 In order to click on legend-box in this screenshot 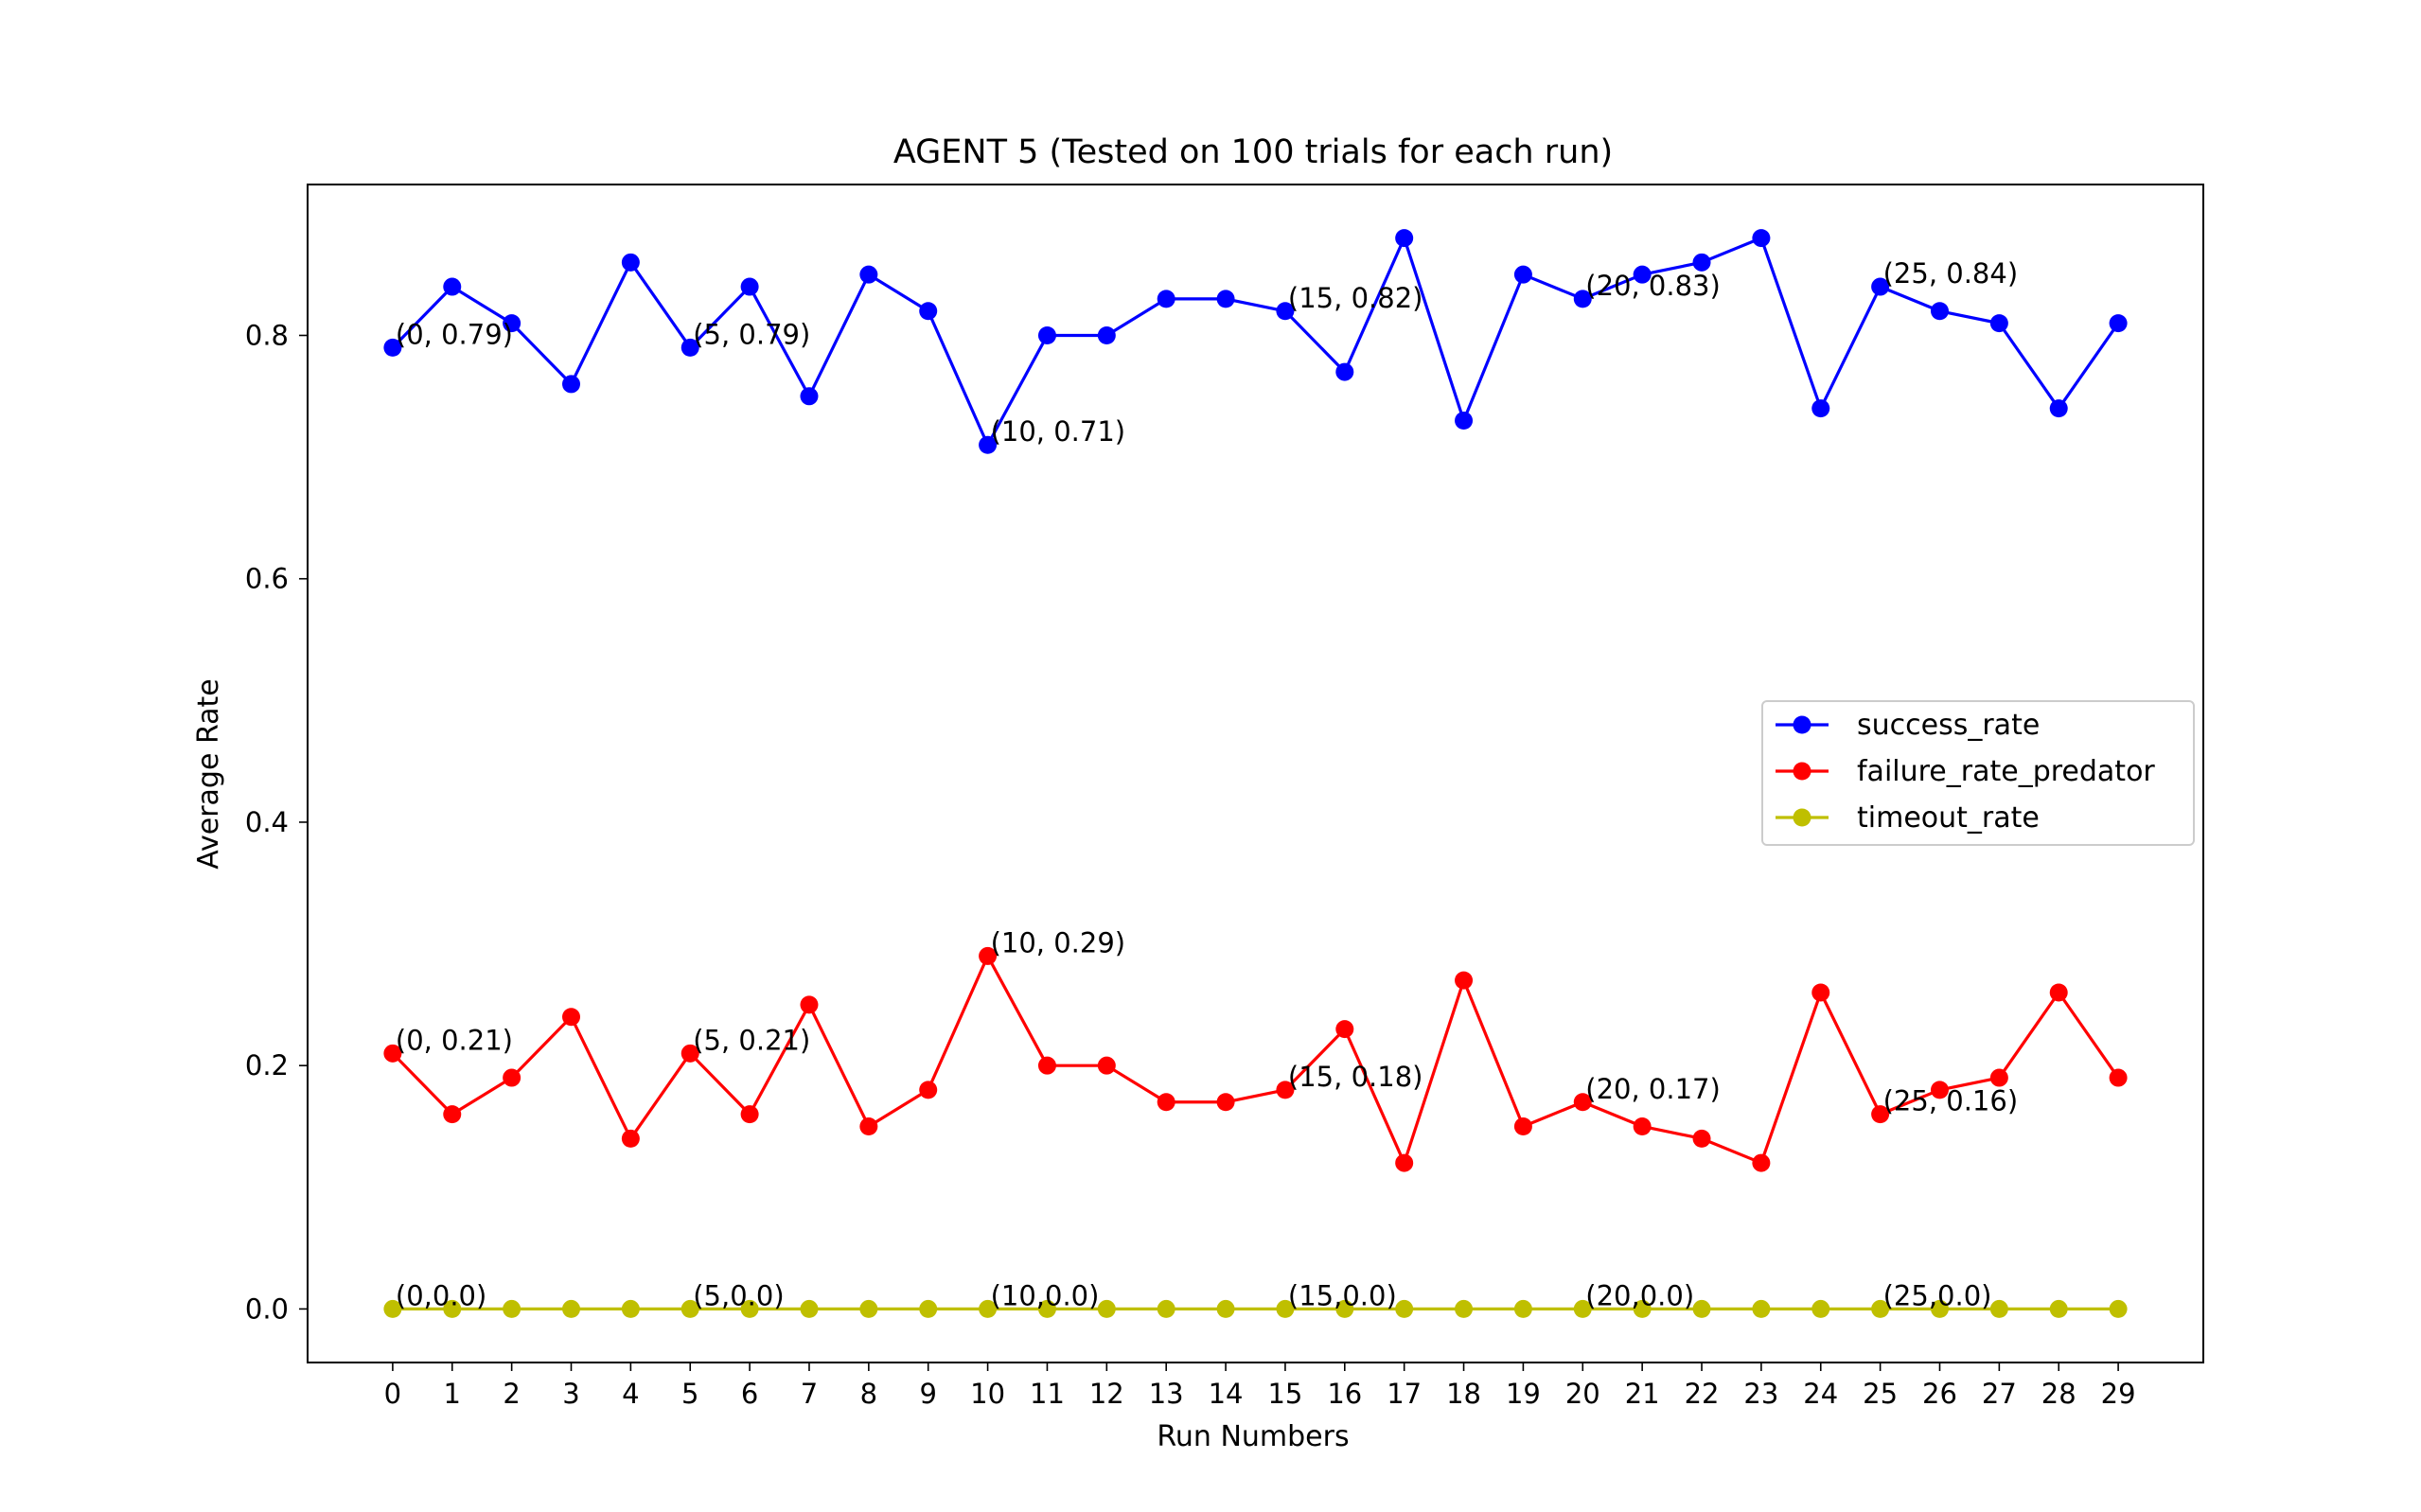, I will do `click(1978, 773)`.